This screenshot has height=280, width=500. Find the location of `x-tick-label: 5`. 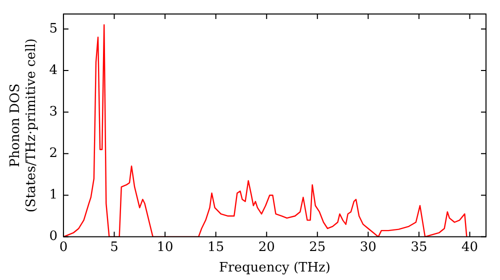

x-tick-label: 5 is located at coordinates (114, 247).